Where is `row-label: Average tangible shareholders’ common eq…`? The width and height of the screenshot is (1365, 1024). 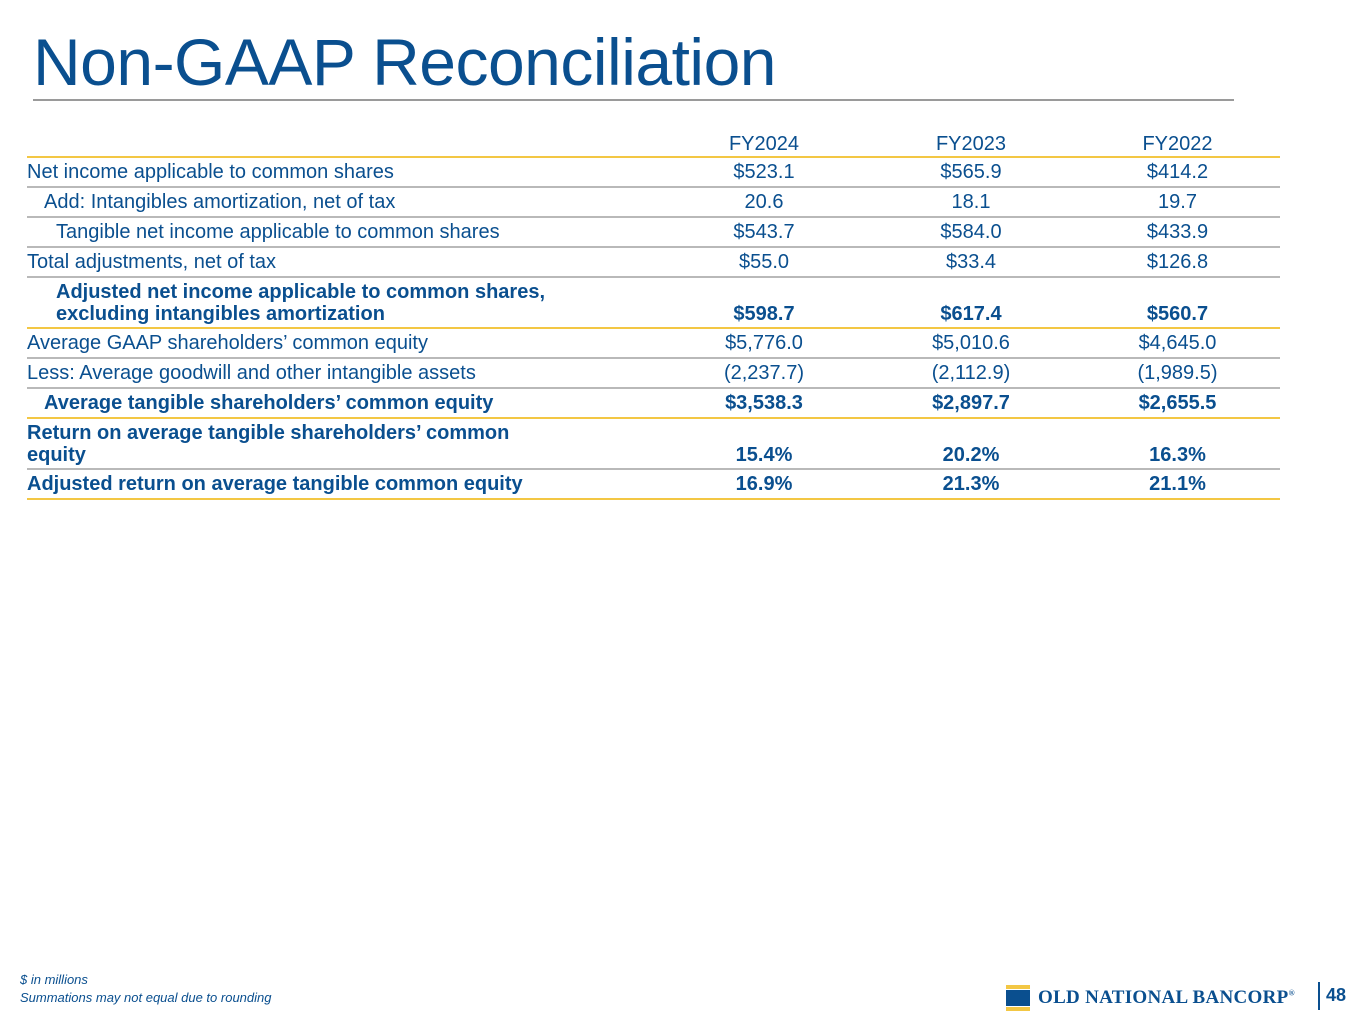 row-label: Average tangible shareholders’ common eq… is located at coordinates (344, 403).